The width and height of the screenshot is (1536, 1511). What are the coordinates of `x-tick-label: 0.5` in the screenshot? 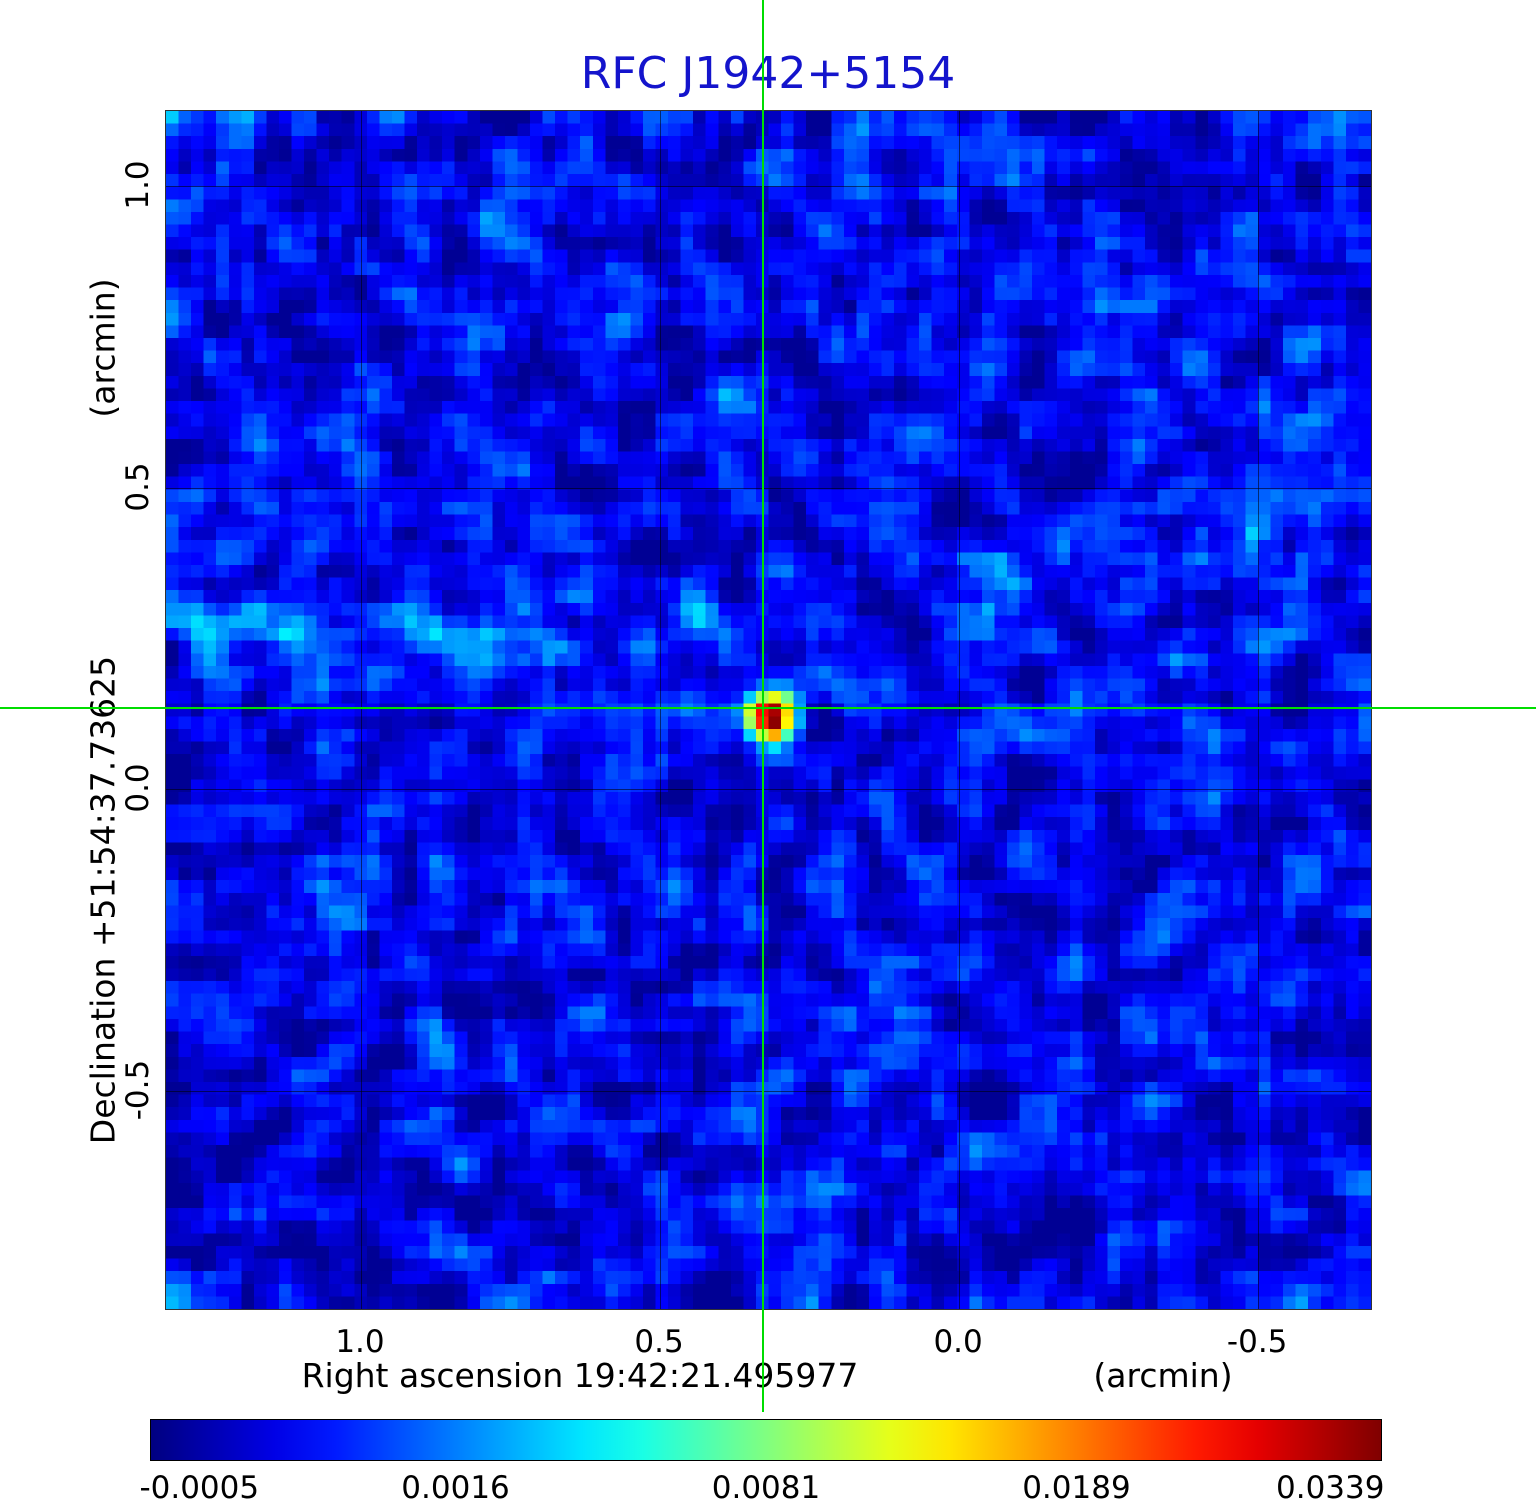 It's located at (659, 1342).